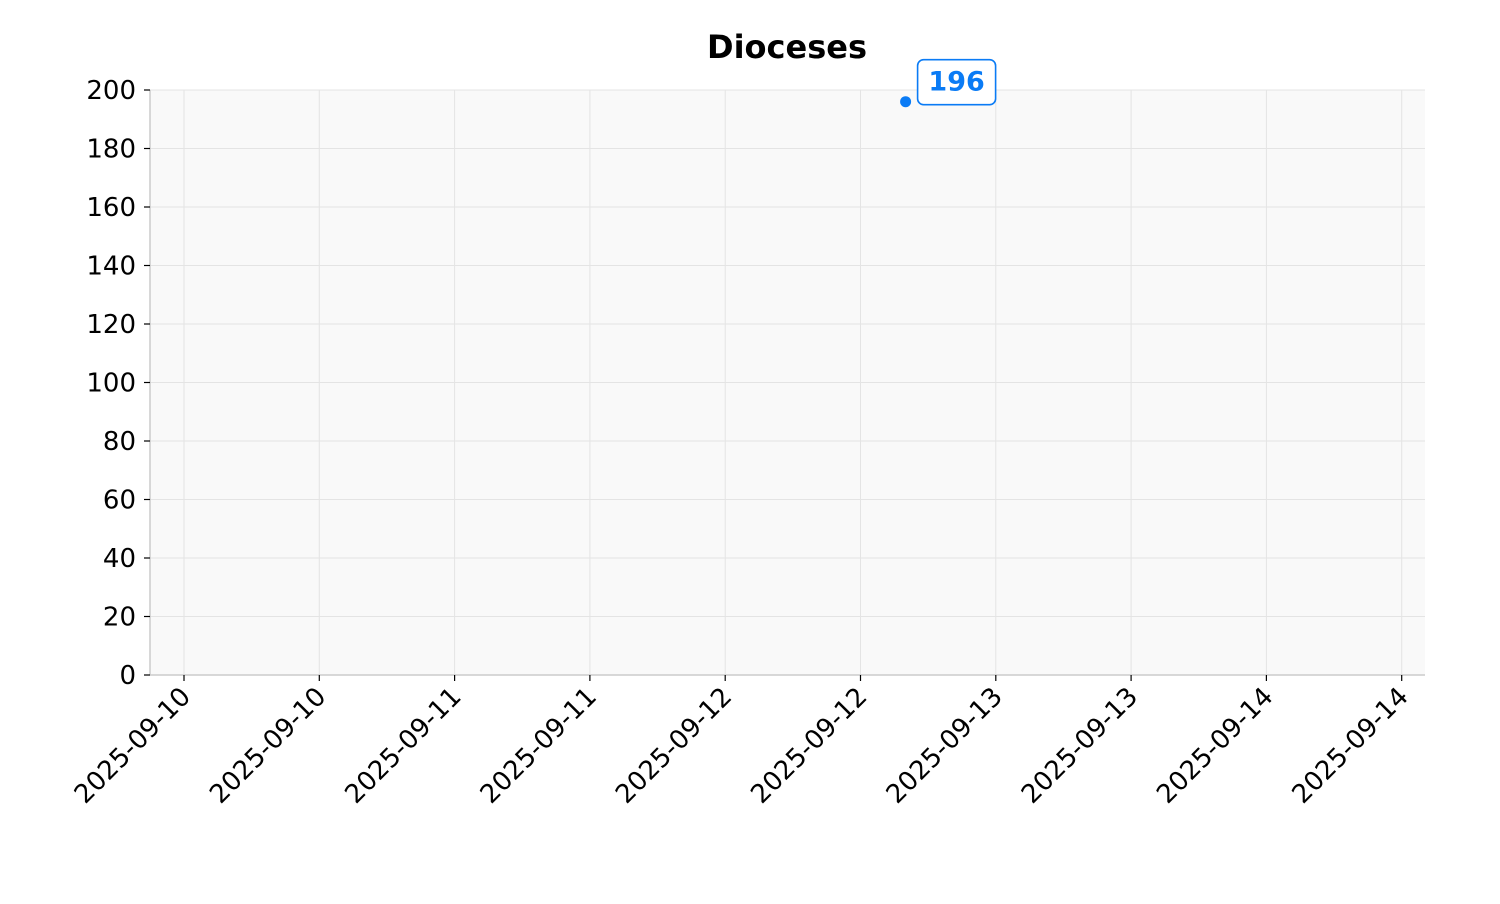 Image resolution: width=1500 pixels, height=904 pixels. What do you see at coordinates (111, 267) in the screenshot?
I see `y-tick-label: 140` at bounding box center [111, 267].